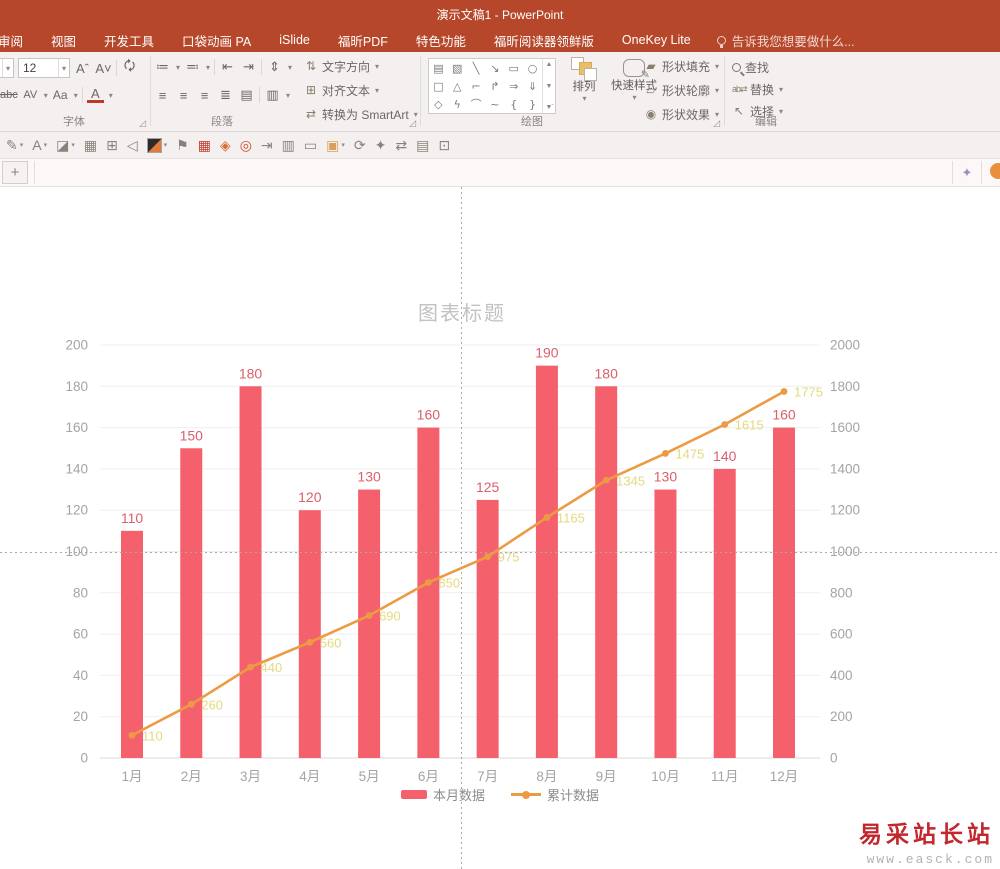 This screenshot has width=1000, height=869. Describe the element at coordinates (225, 94) in the screenshot. I see `justify-button: ≣` at that location.